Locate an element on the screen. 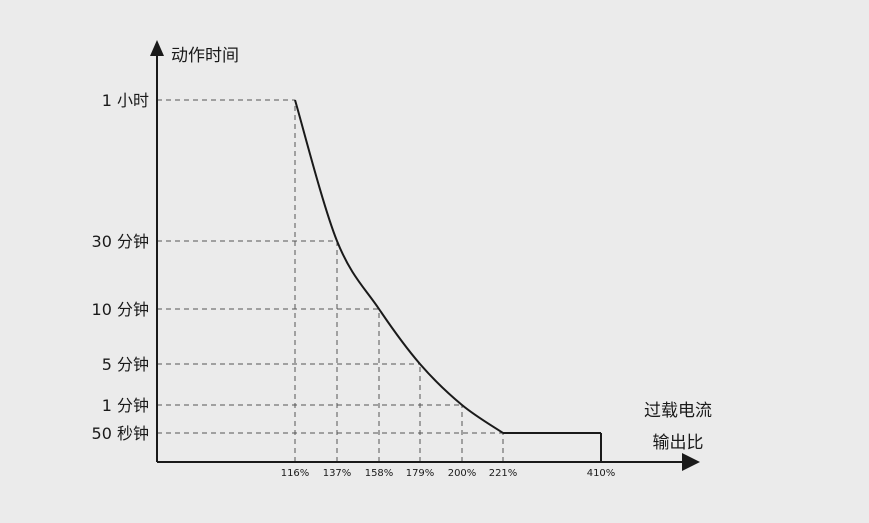  x-tick-label-221: 221% is located at coordinates (503, 473).